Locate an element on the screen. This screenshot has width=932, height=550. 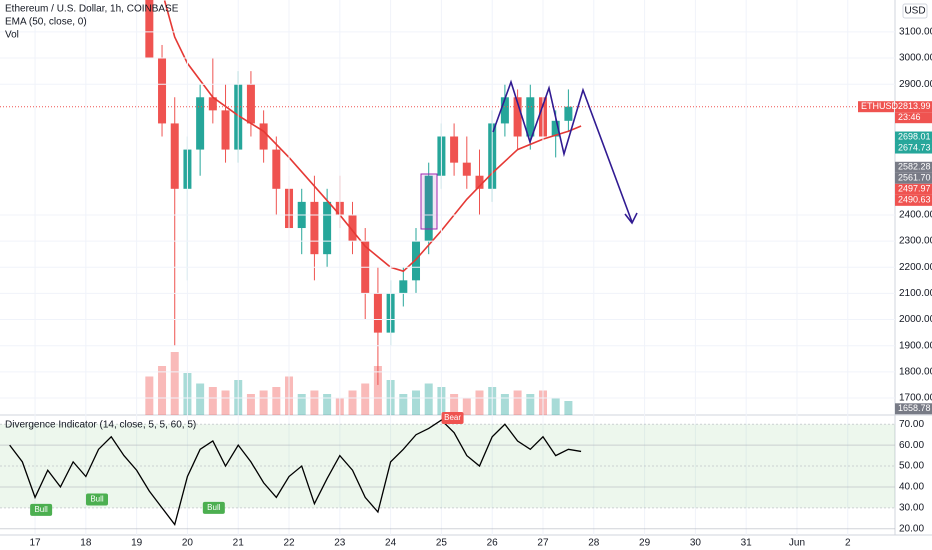
currency: USD is located at coordinates (914, 11).